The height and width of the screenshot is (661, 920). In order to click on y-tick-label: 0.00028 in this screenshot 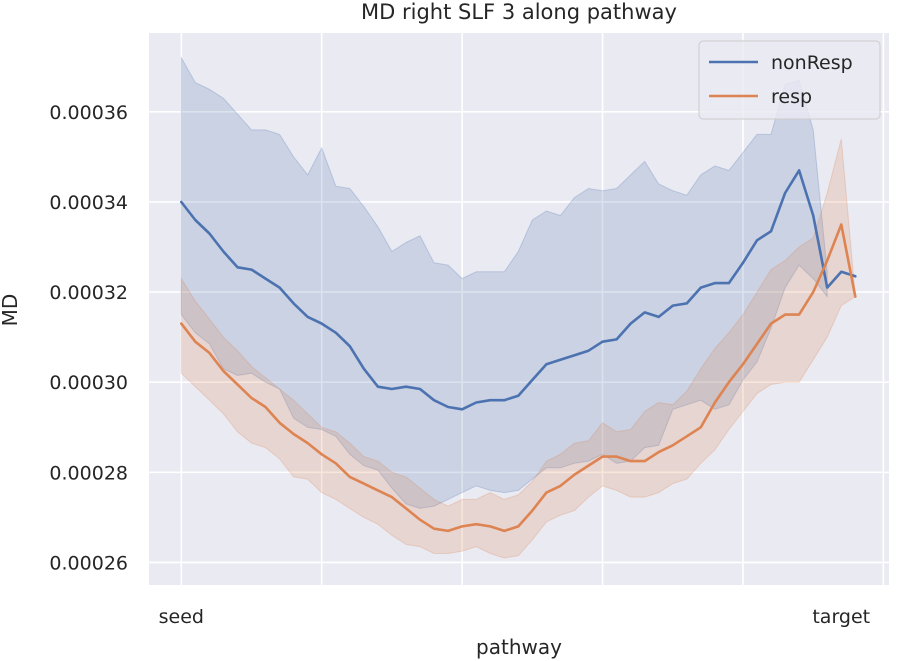, I will do `click(88, 473)`.